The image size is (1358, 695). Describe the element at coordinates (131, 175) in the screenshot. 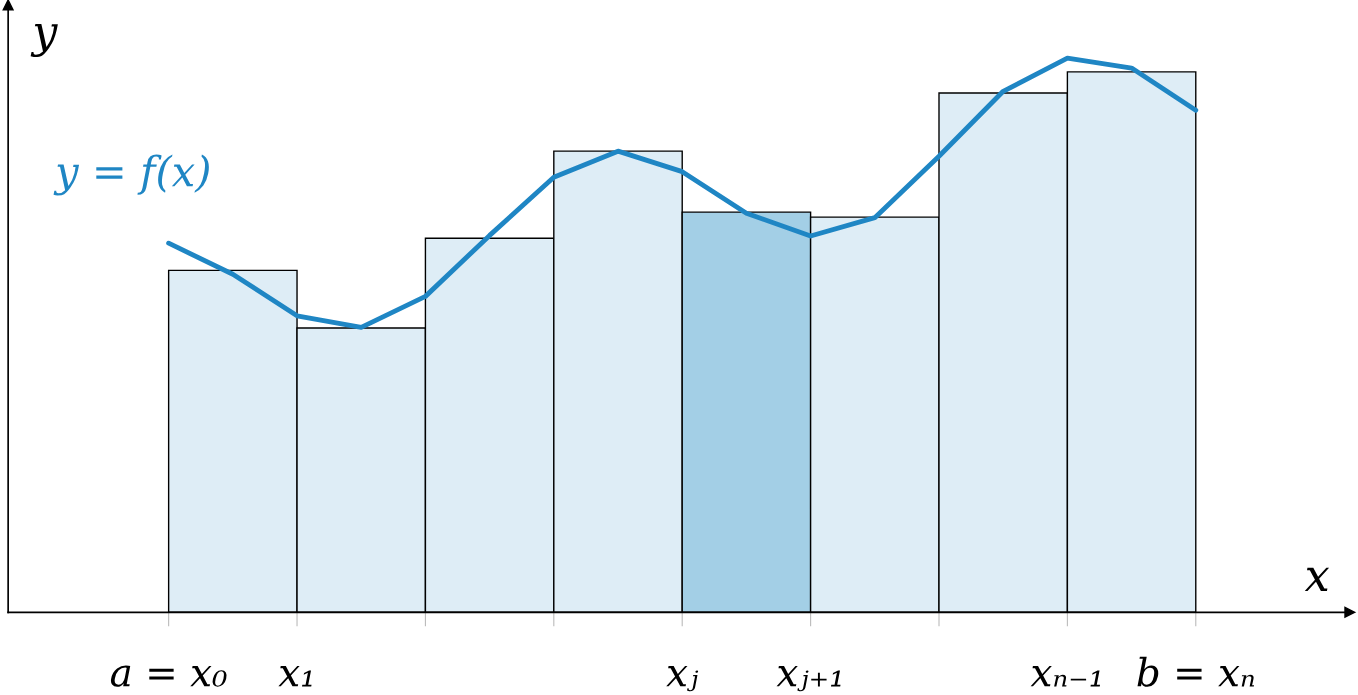

I see `series-label: y = f(x)` at that location.